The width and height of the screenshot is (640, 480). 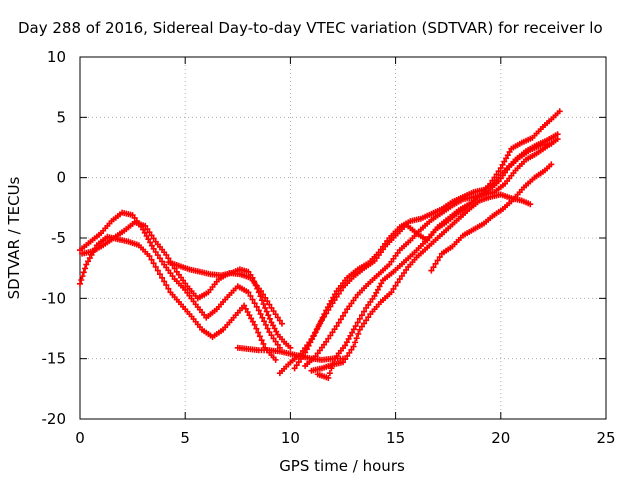 I want to click on x-tick-label: 25, so click(x=605, y=438).